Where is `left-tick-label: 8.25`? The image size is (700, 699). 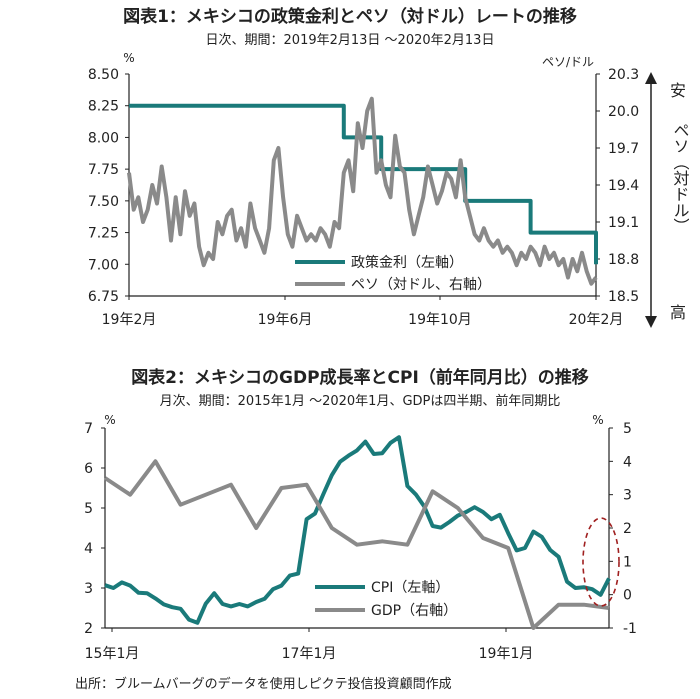
left-tick-label: 8.25 is located at coordinates (103, 107).